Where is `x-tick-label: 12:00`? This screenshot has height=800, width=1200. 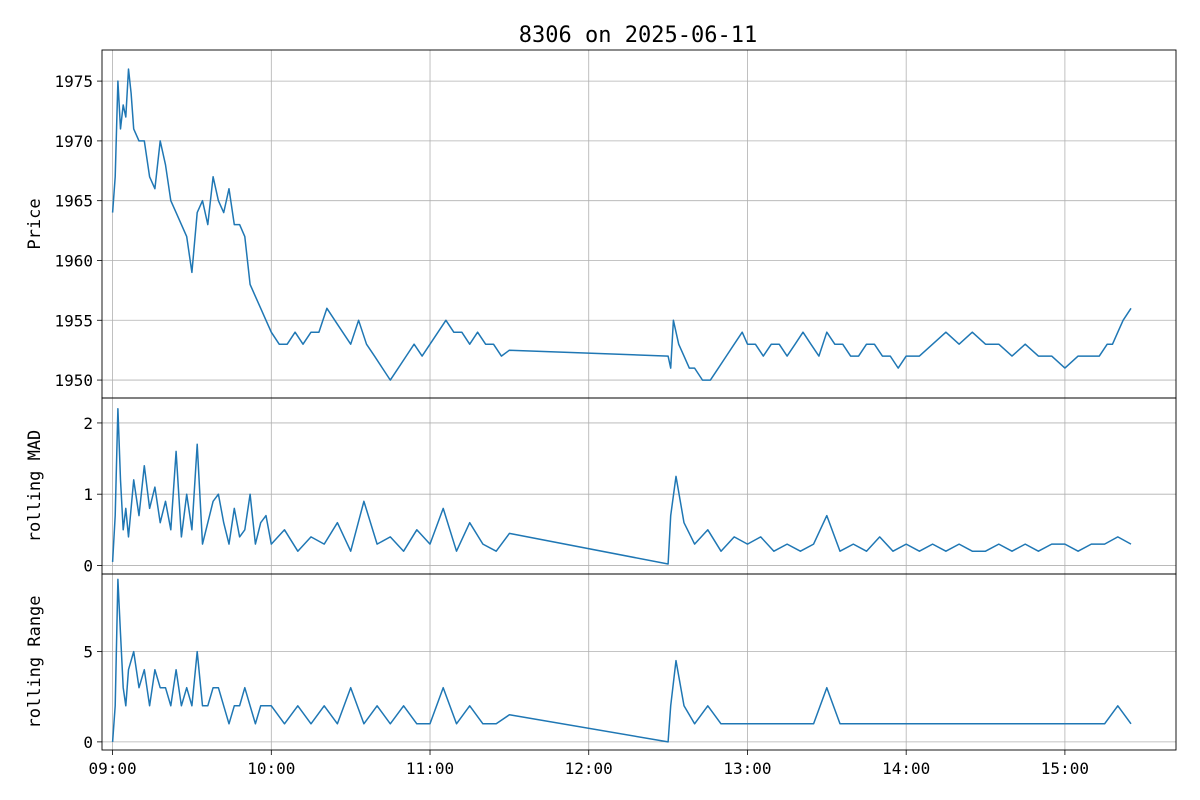 x-tick-label: 12:00 is located at coordinates (589, 768).